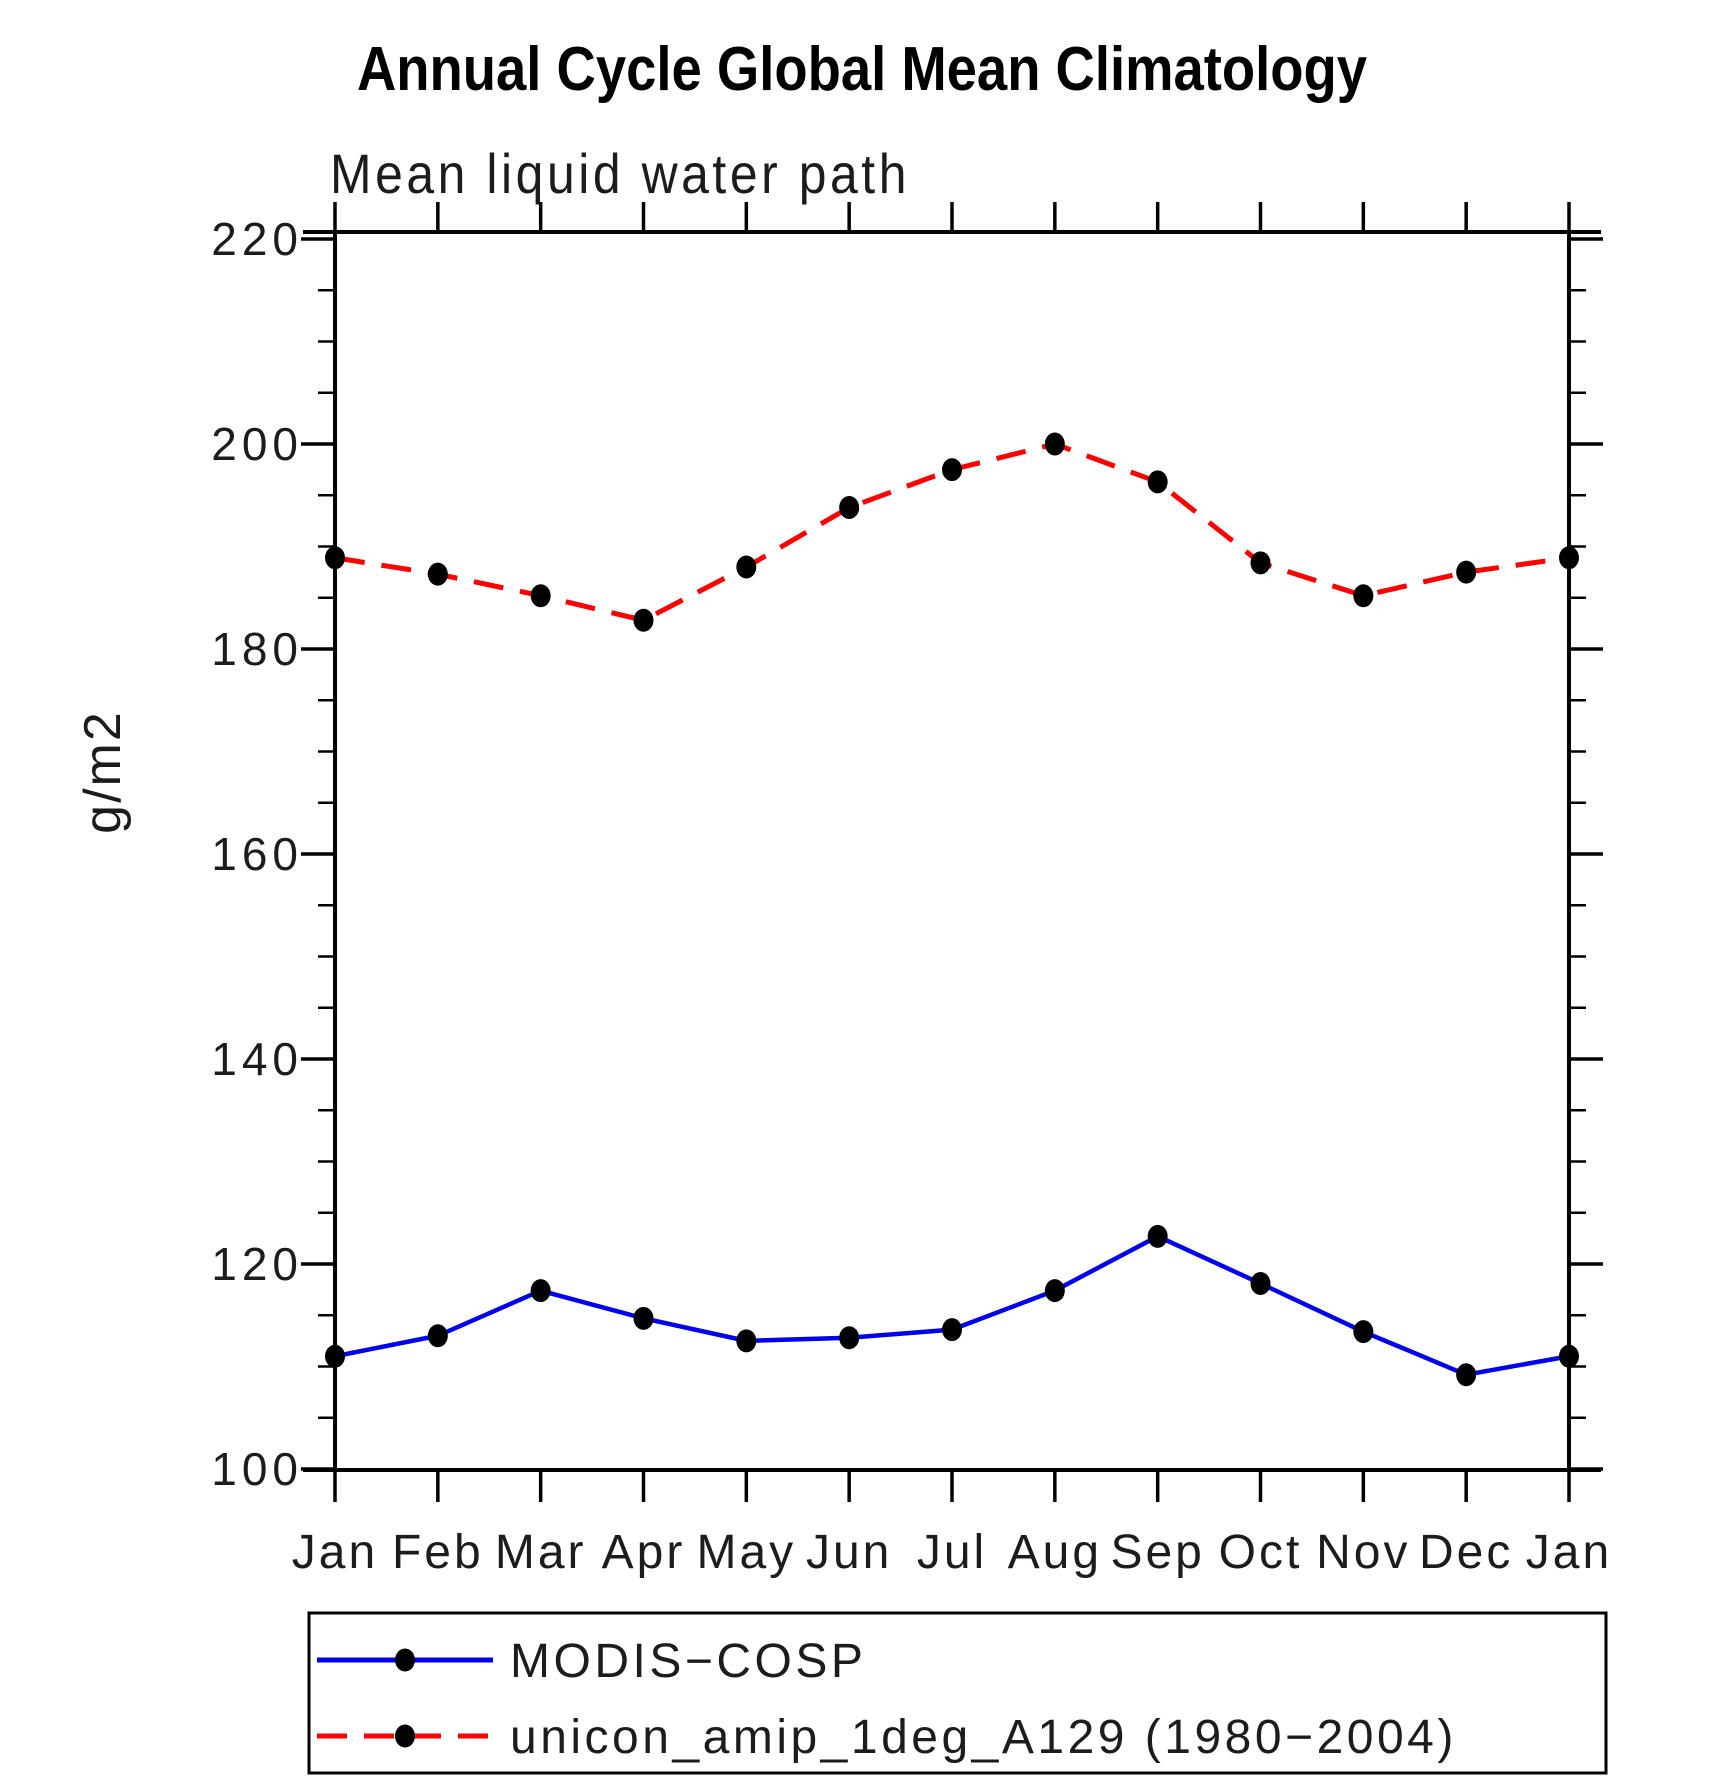 The width and height of the screenshot is (1710, 1784). Describe the element at coordinates (746, 1552) in the screenshot. I see `x-tick-label: May` at that location.